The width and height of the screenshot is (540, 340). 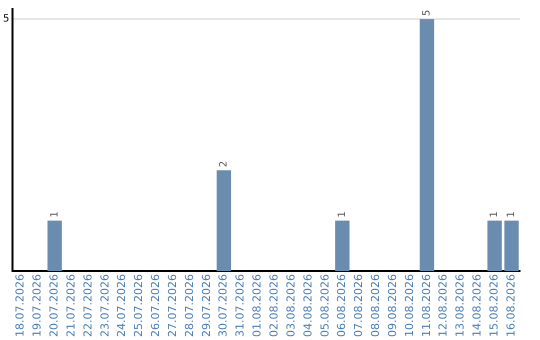 I want to click on x-tick-label: 03.08.2026, so click(x=291, y=306).